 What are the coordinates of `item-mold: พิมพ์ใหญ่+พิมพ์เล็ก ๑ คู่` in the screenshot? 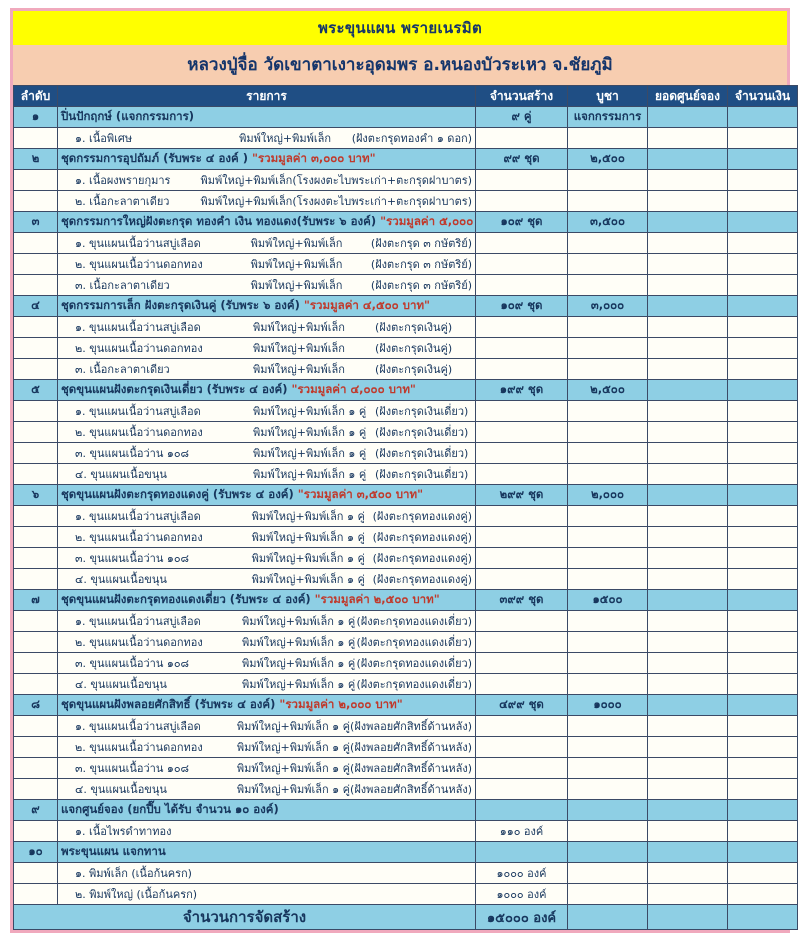 It's located at (308, 537).